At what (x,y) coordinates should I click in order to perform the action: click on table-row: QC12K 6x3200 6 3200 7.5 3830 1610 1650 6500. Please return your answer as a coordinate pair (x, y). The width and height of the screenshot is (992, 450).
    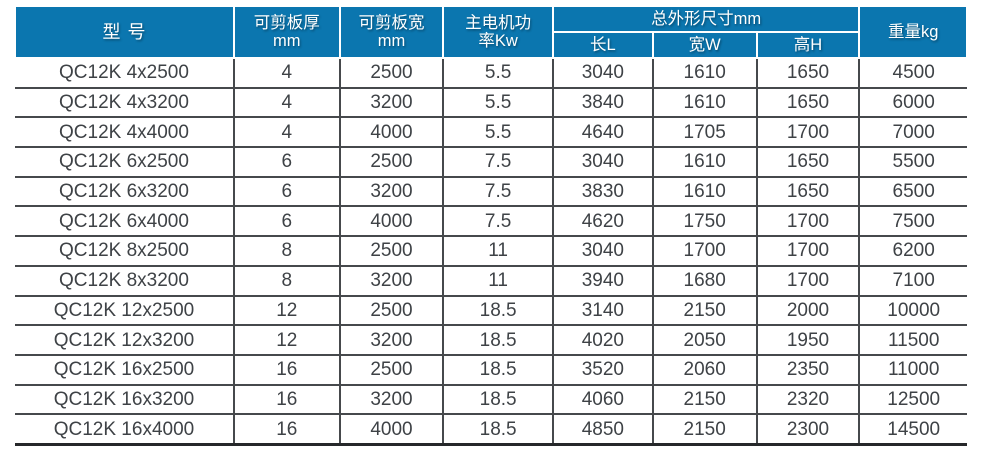
    Looking at the image, I should click on (491, 191).